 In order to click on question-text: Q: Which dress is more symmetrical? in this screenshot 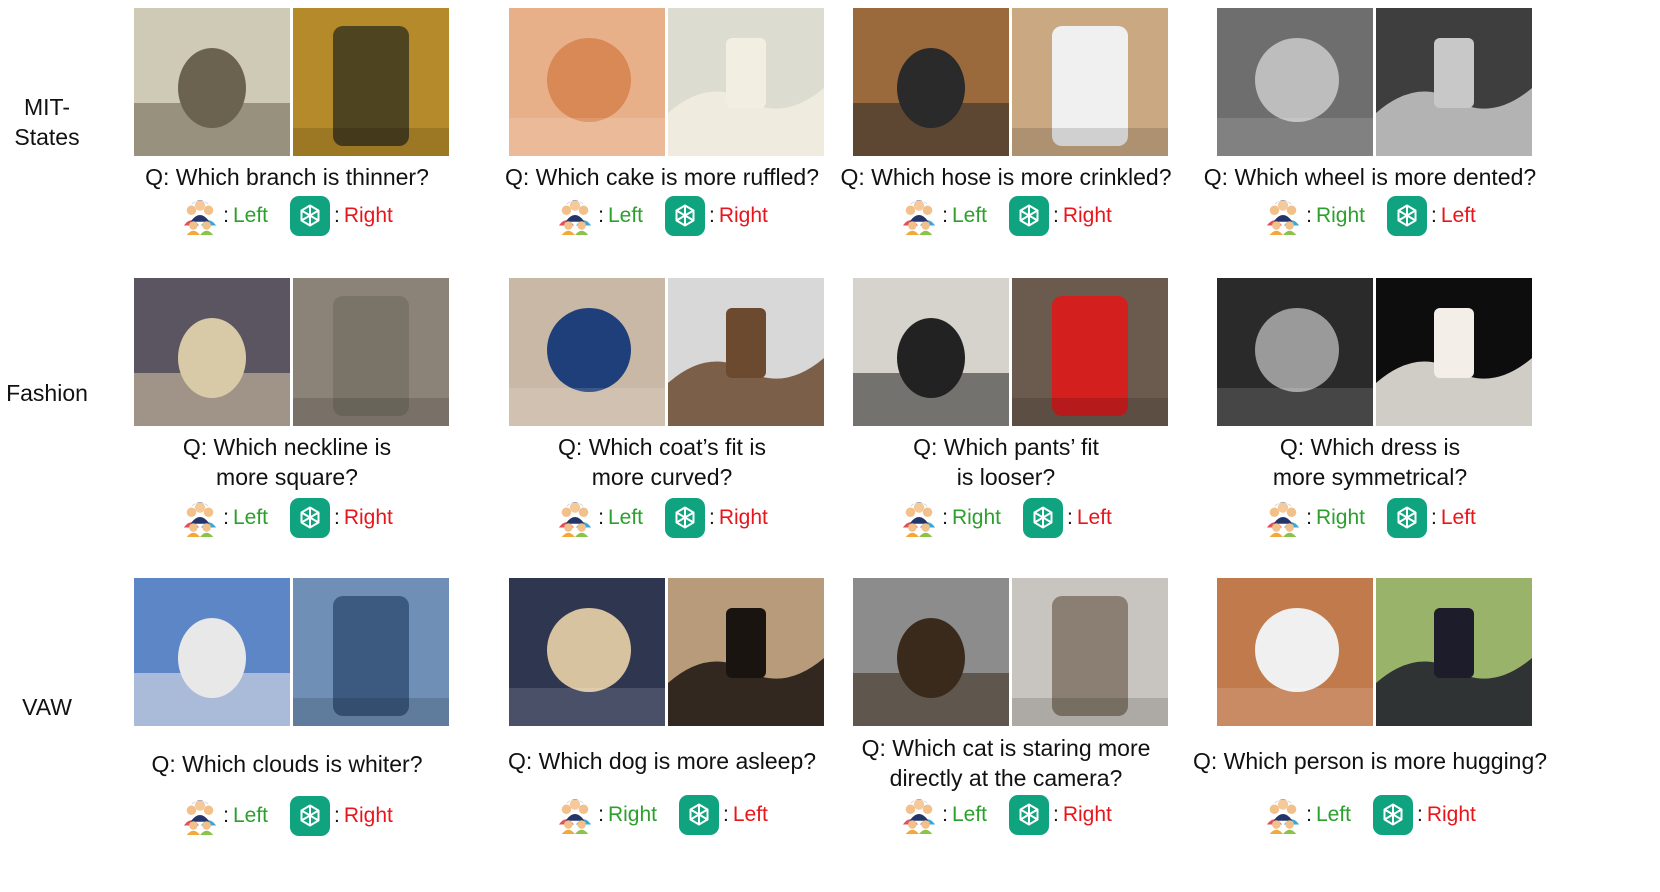, I will do `click(1370, 462)`.